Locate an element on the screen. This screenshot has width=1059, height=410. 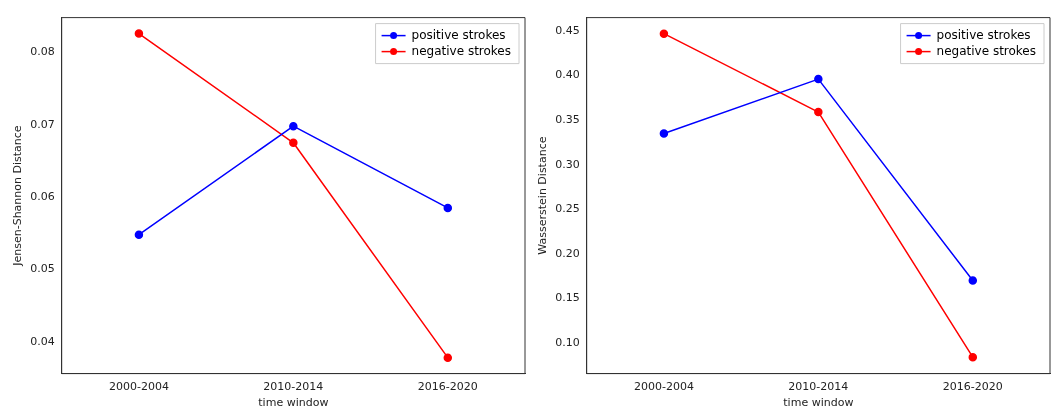
y-tick-label: 0.08 is located at coordinates (42, 52).